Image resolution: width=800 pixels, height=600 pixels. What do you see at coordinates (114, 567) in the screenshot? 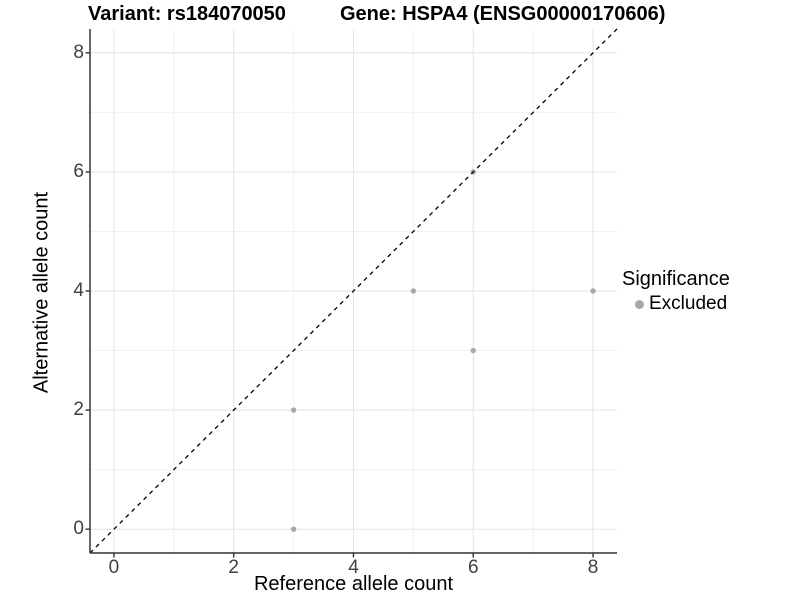
I see `x-tick-label: 0` at bounding box center [114, 567].